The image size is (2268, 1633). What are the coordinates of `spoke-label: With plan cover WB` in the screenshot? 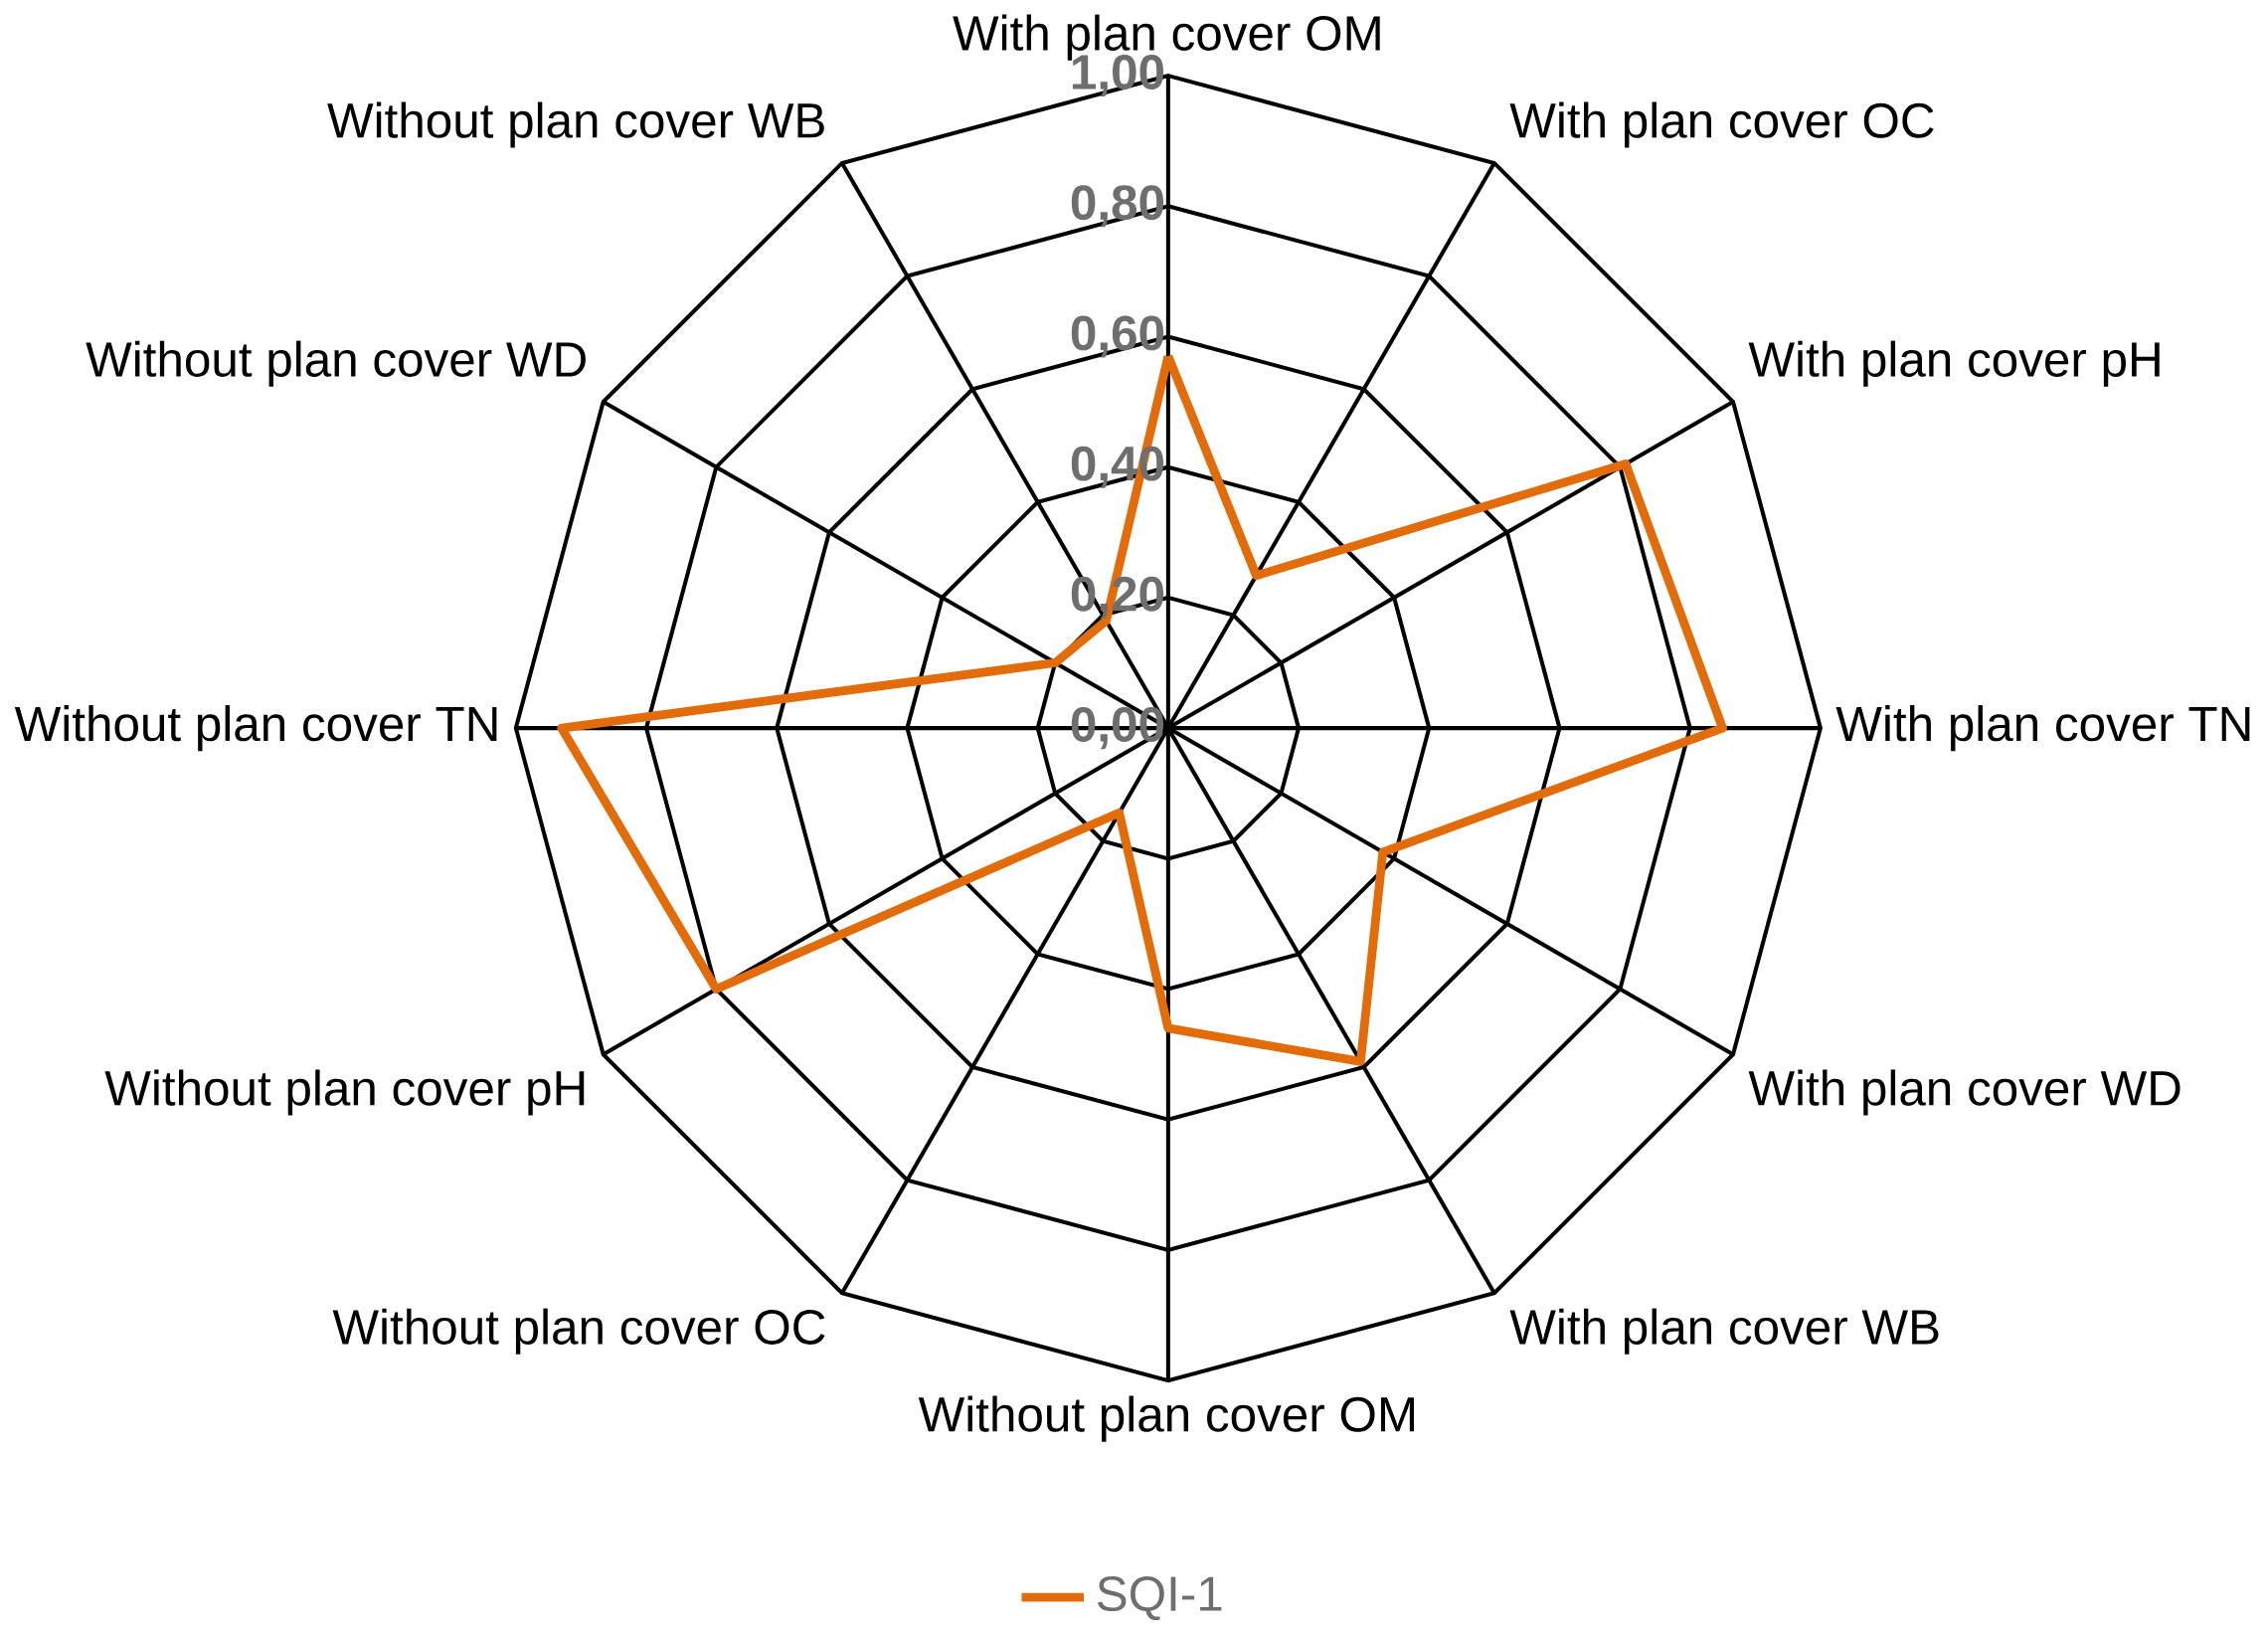 It's located at (1724, 1331).